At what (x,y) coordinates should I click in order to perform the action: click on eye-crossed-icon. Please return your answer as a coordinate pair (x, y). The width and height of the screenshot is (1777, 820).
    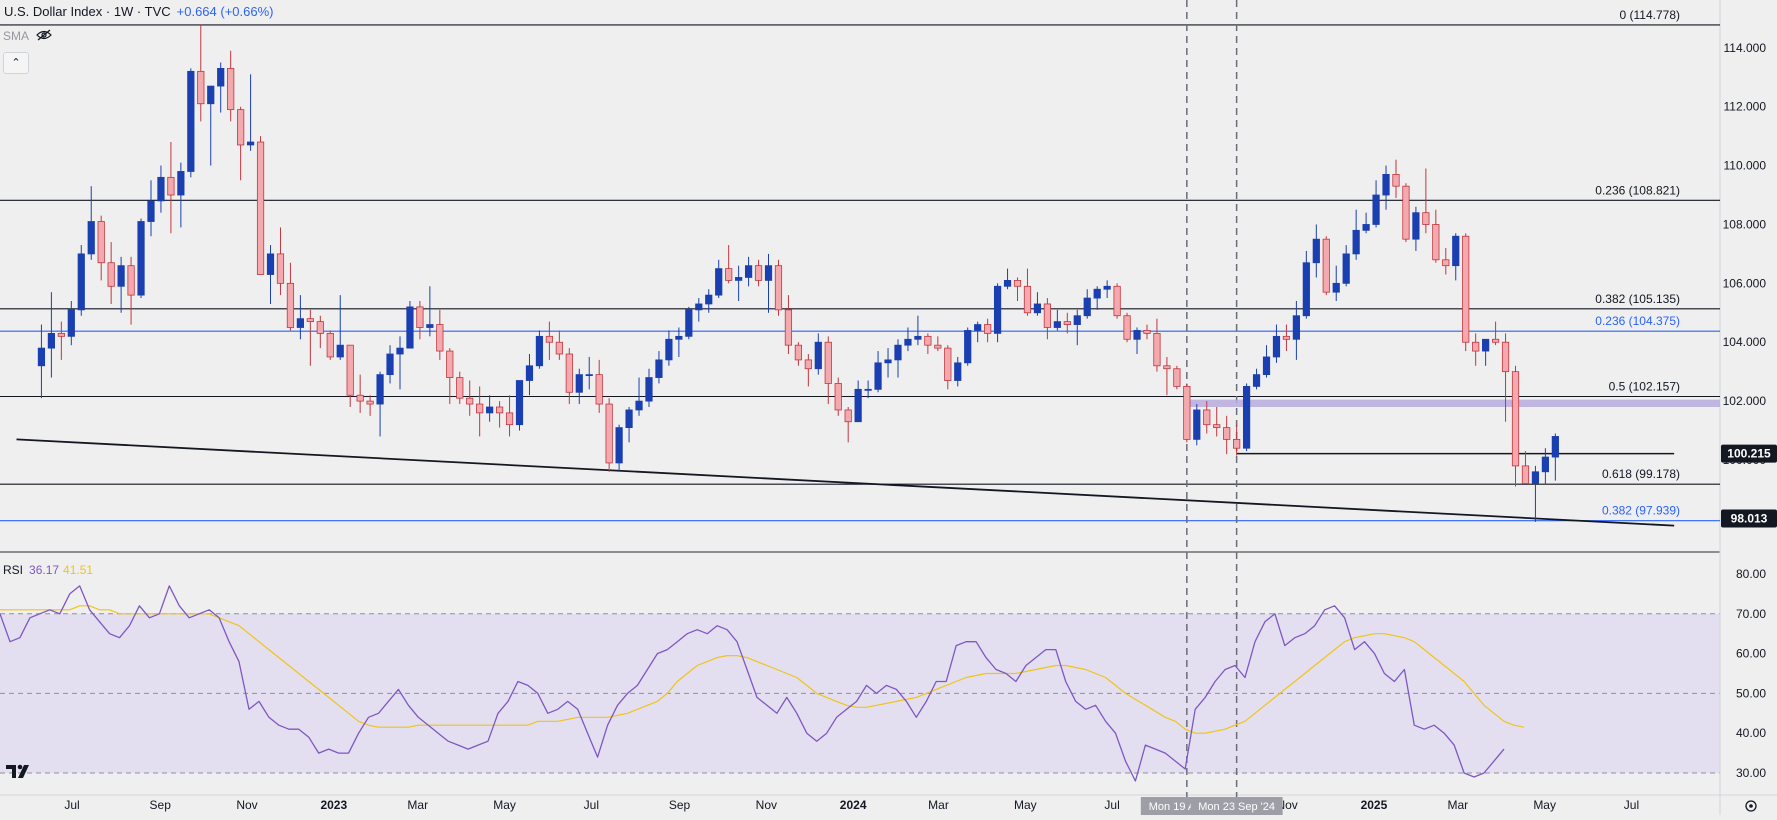
    Looking at the image, I should click on (44, 35).